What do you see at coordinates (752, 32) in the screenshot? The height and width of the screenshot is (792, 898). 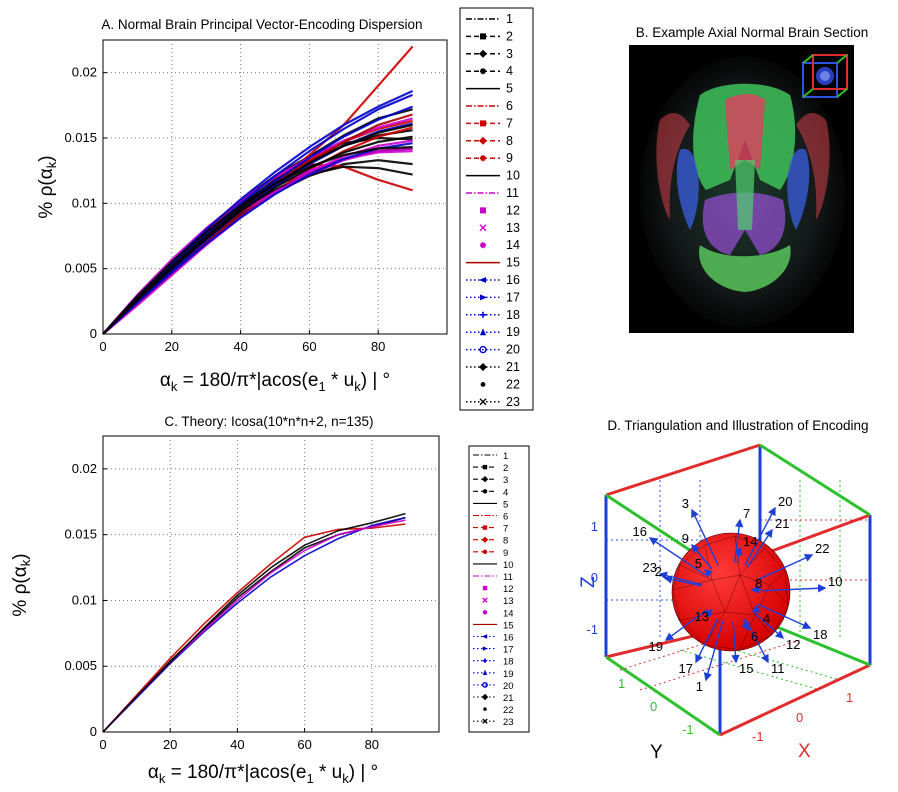 I see `panel-b-title: B. Example Axial Normal Brain Section` at bounding box center [752, 32].